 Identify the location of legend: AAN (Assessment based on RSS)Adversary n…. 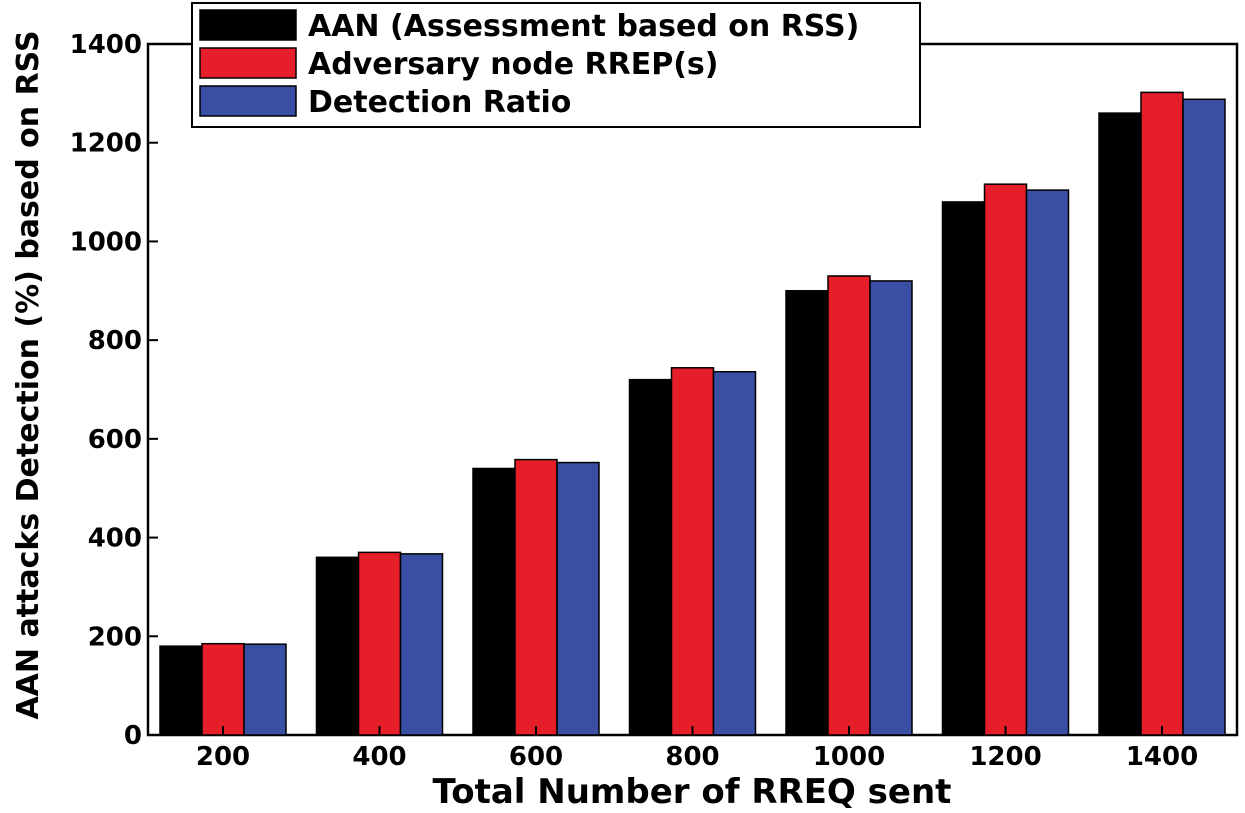
(556, 65).